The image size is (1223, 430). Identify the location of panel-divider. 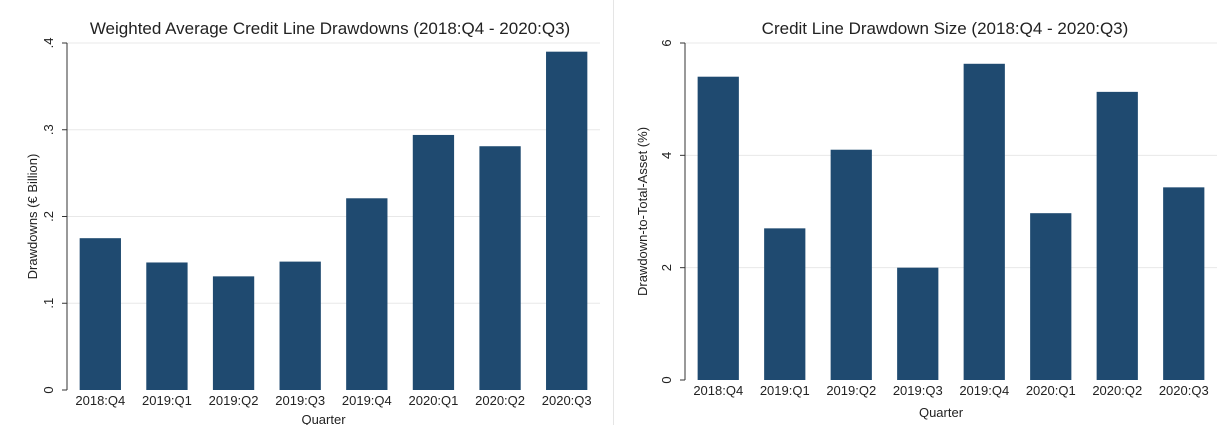
(613, 212).